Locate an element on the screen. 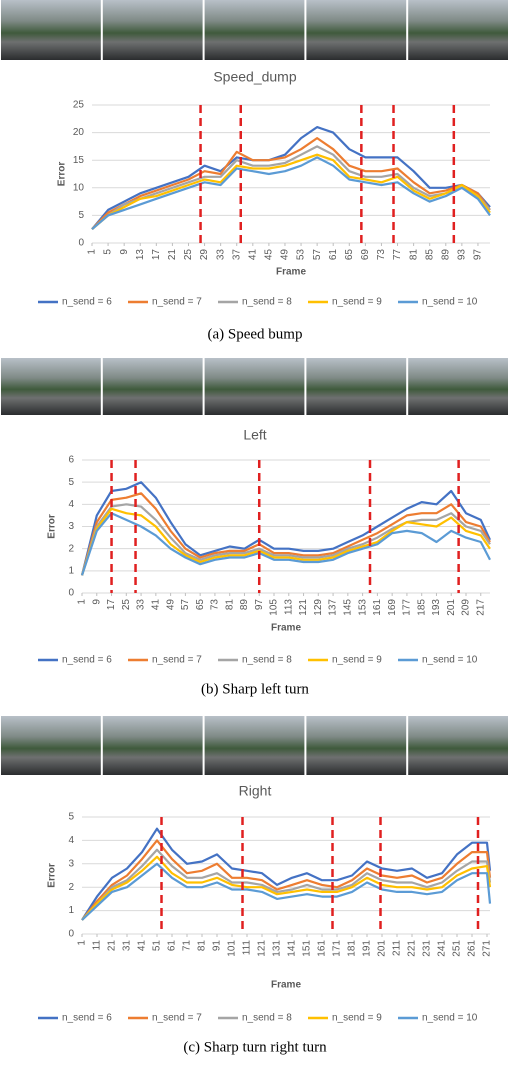 This screenshot has height=1075, width=509. x-tick-label: 221 is located at coordinates (412, 948).